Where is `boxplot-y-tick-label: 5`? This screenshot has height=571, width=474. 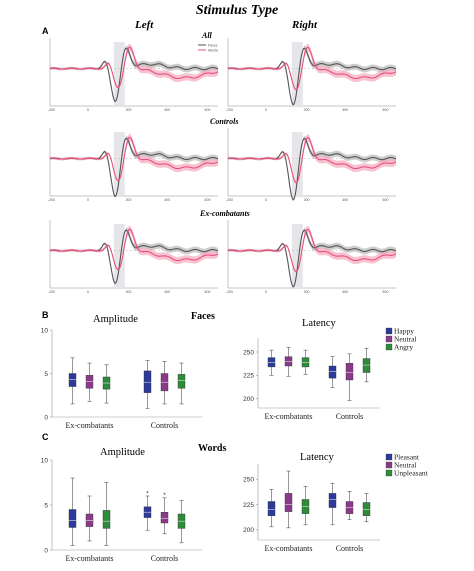
boxplot-y-tick-label: 5 is located at coordinates (46, 374).